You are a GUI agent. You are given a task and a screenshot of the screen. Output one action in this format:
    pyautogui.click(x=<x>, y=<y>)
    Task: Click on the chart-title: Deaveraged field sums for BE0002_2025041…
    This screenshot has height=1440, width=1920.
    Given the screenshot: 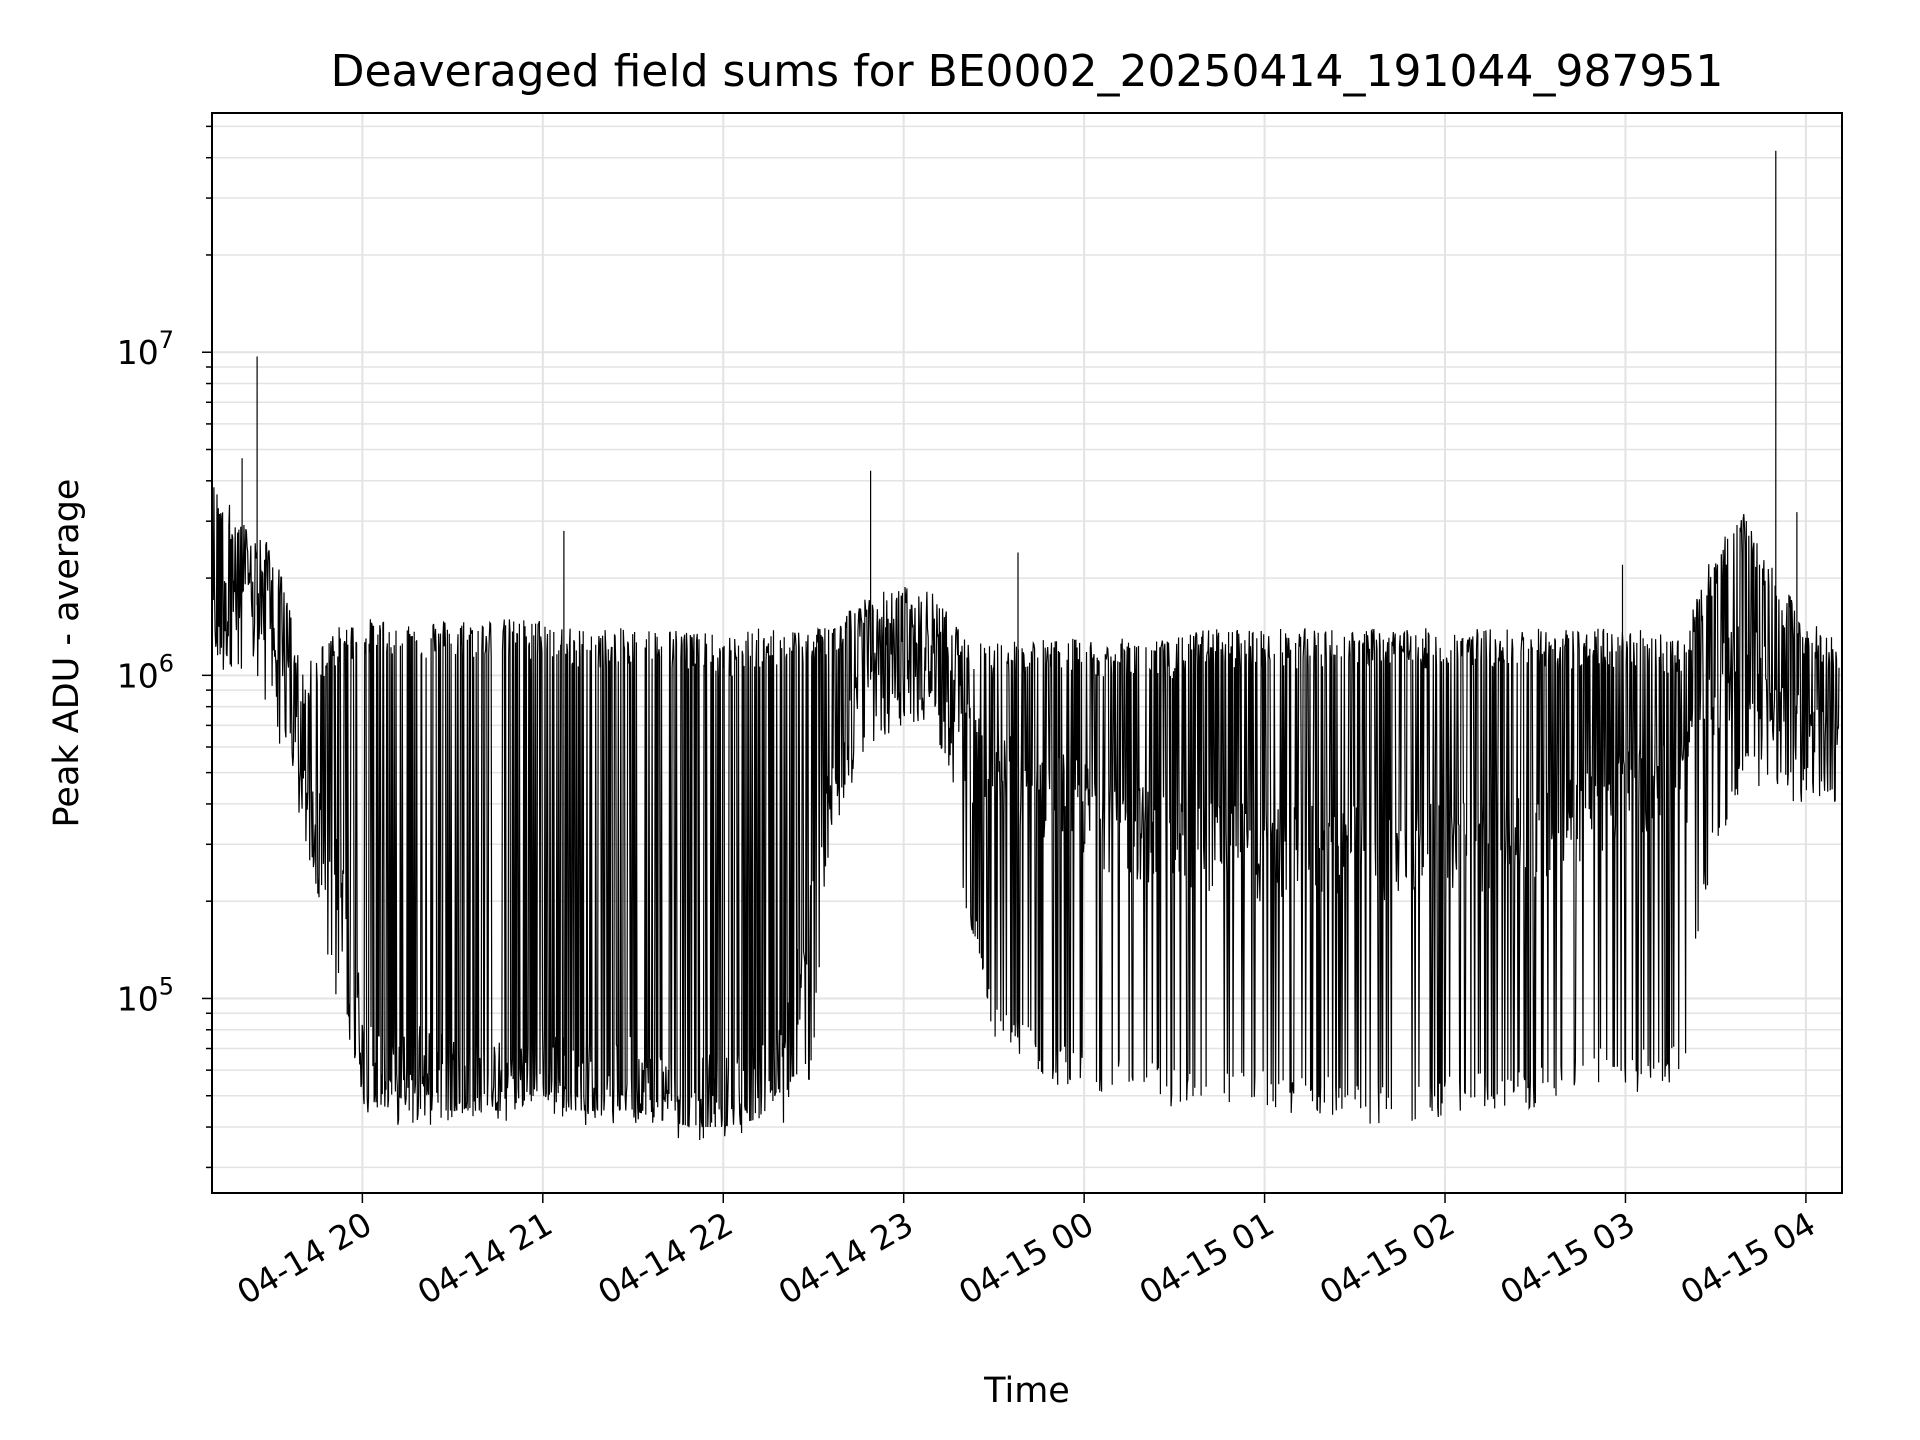 What is the action you would take?
    pyautogui.click(x=1027, y=71)
    